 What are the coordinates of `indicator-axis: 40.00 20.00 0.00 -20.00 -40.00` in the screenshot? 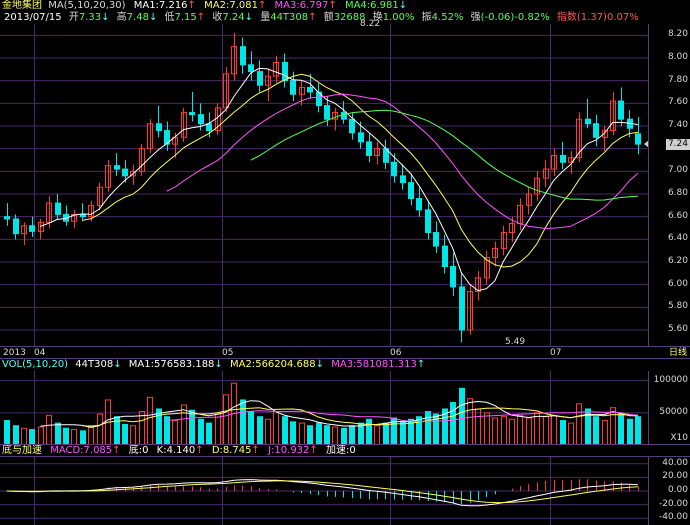 It's located at (669, 491).